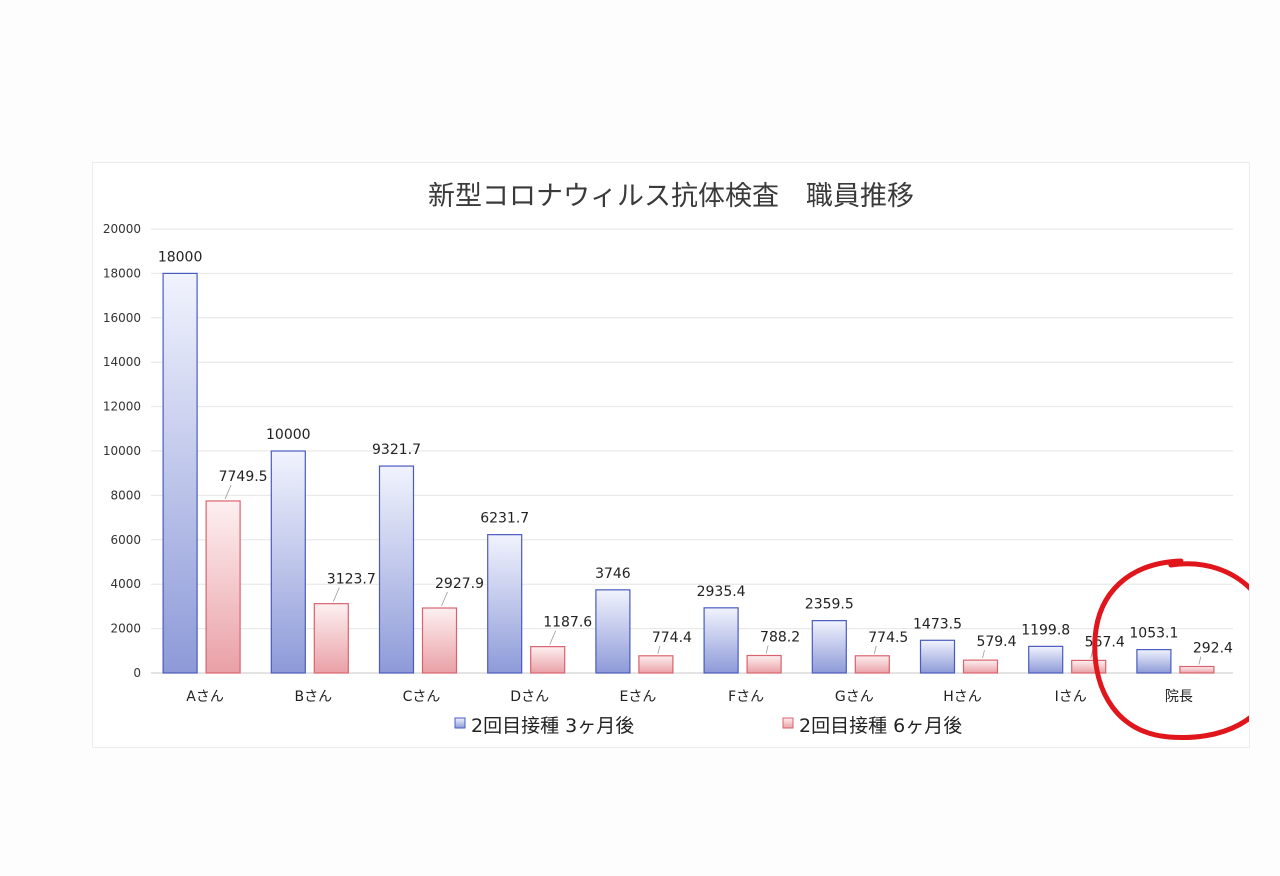 This screenshot has height=876, width=1280. I want to click on y-tick-label: 10000, so click(122, 451).